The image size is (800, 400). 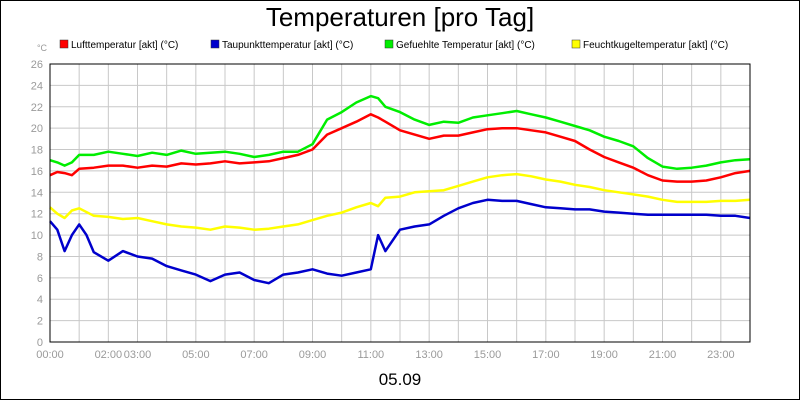 What do you see at coordinates (663, 355) in the screenshot?
I see `x-tick-label: 21:00` at bounding box center [663, 355].